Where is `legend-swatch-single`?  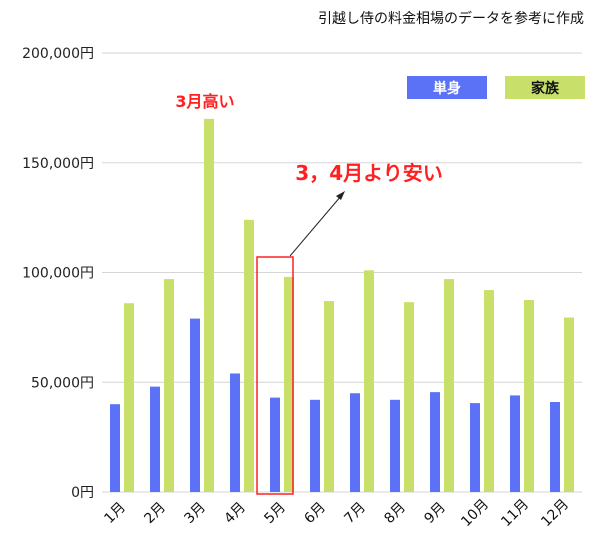
legend-swatch-single is located at coordinates (447, 87).